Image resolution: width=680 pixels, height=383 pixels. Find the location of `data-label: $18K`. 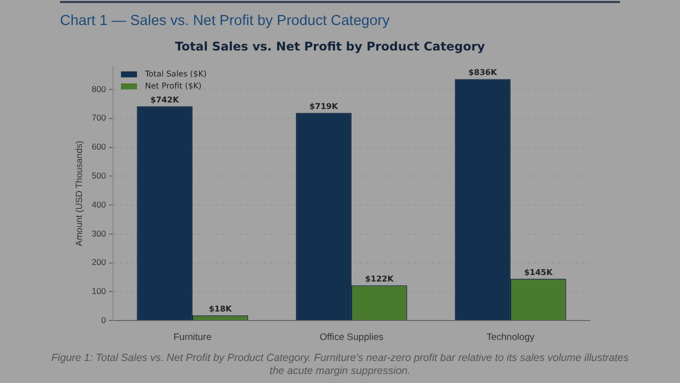

data-label: $18K is located at coordinates (220, 309).